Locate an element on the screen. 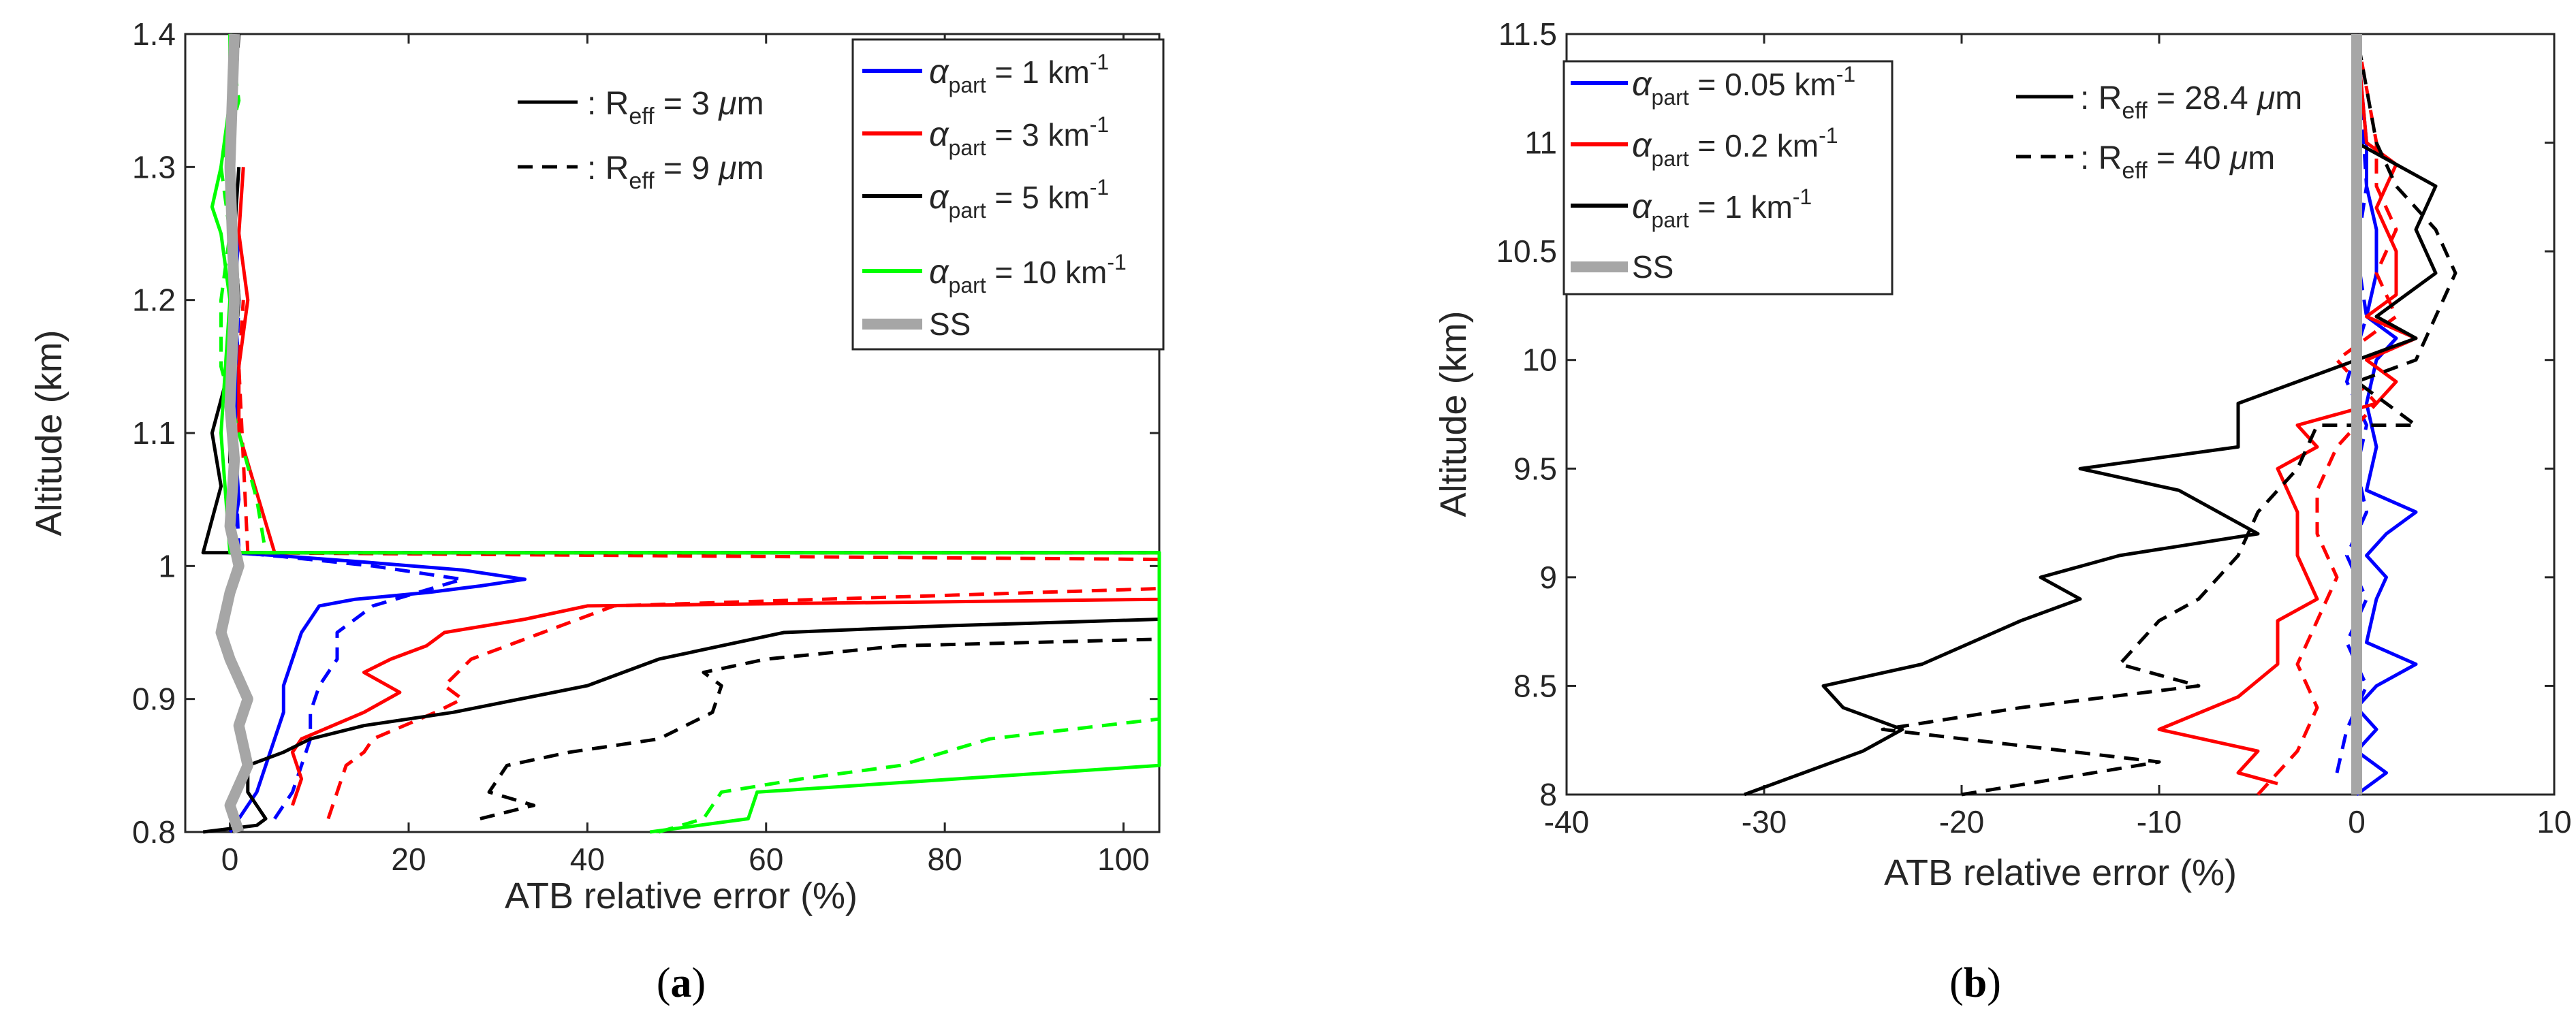 The image size is (2576, 1024). svg-text: αpart = 0.05 km-1 is located at coordinates (1743, 86).